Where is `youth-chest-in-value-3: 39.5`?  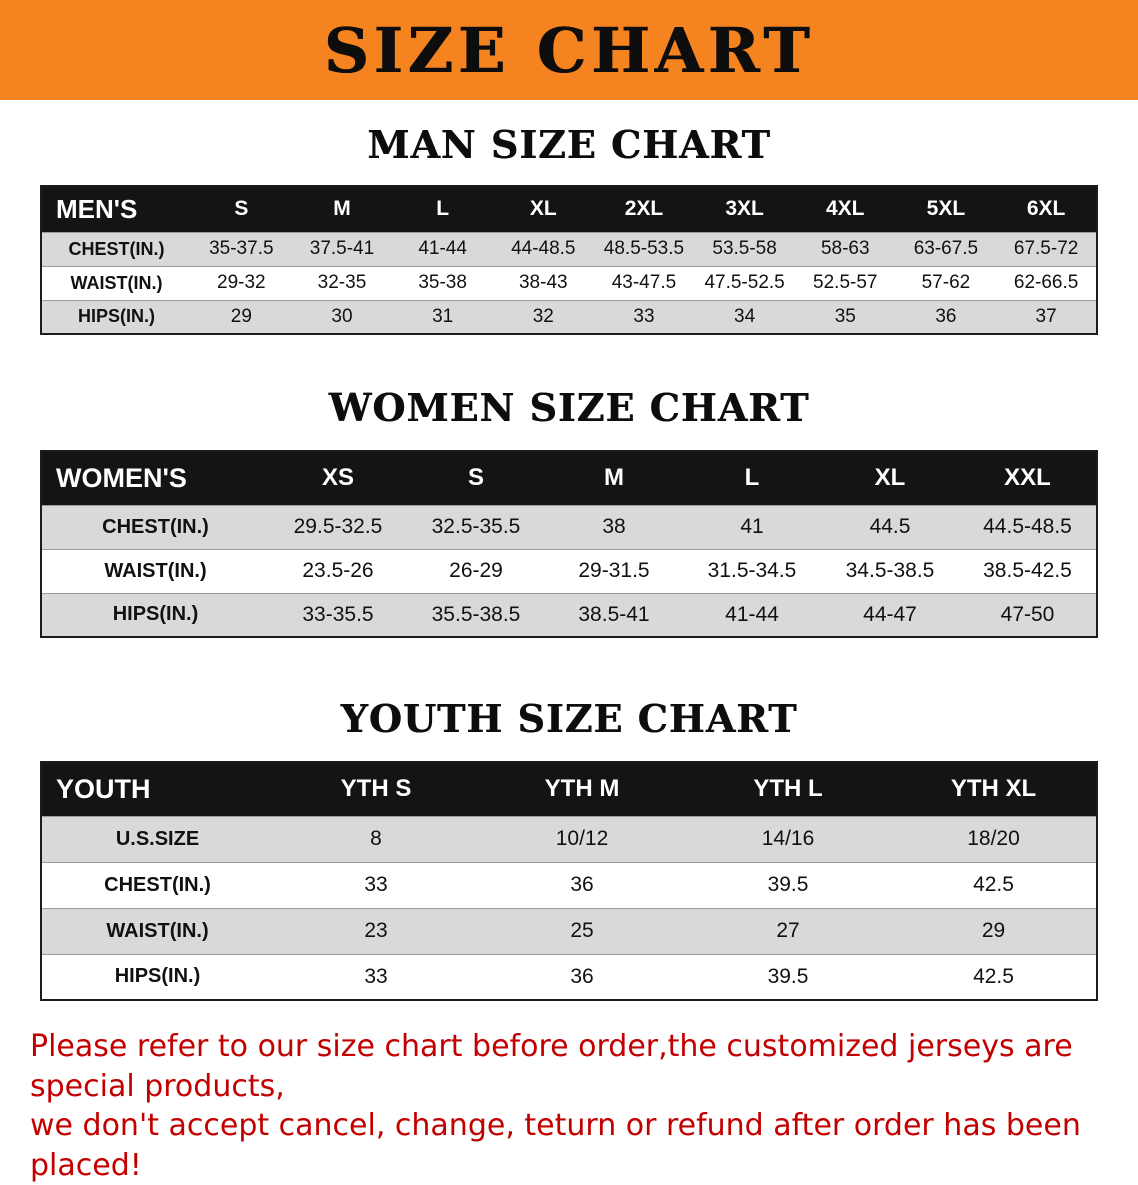
youth-chest-in-value-3: 39.5 is located at coordinates (788, 884).